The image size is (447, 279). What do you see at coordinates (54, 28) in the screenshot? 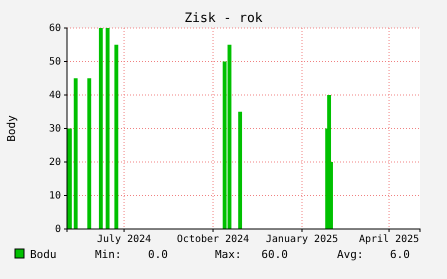
I see `y-tick-label: 60` at bounding box center [54, 28].